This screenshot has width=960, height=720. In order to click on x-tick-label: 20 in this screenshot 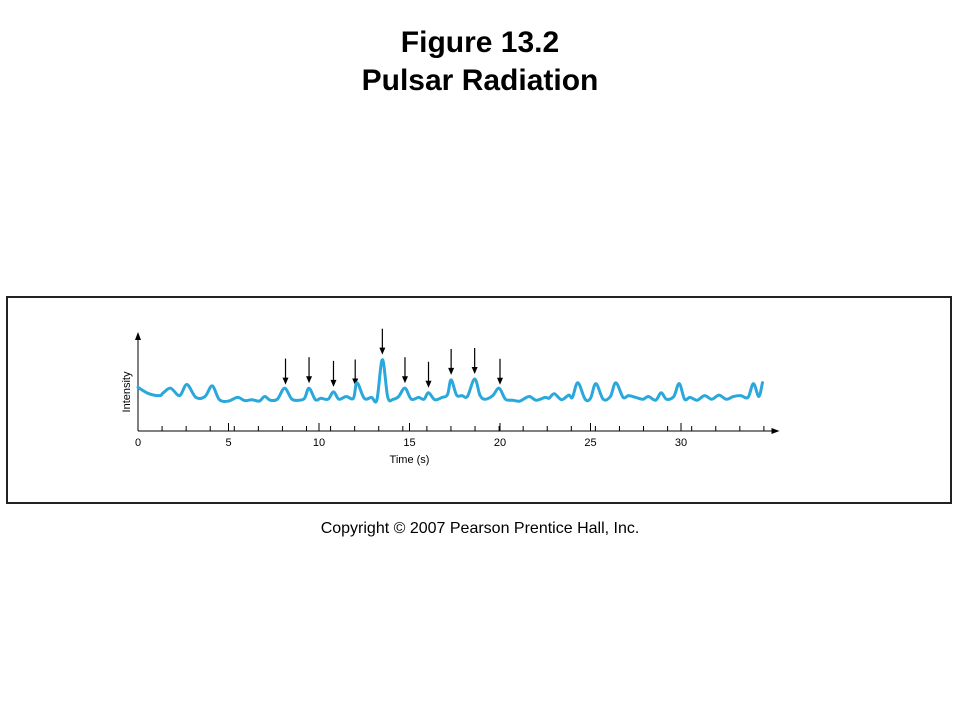, I will do `click(500, 443)`.